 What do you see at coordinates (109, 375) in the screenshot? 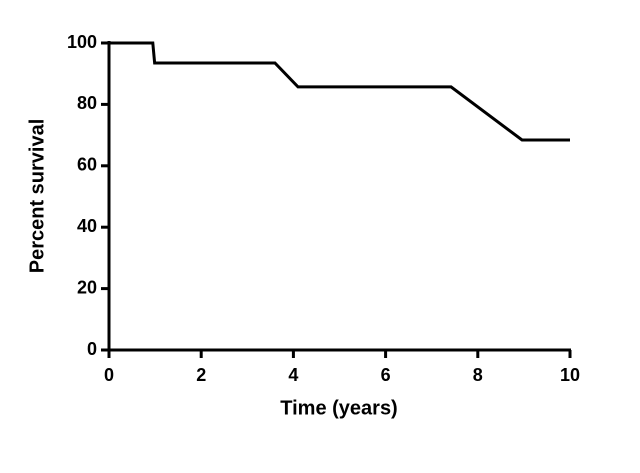
I see `x-tick-label: 0` at bounding box center [109, 375].